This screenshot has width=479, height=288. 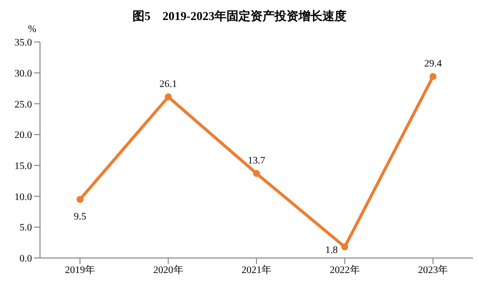 I want to click on data-label: 9.5, so click(x=80, y=216).